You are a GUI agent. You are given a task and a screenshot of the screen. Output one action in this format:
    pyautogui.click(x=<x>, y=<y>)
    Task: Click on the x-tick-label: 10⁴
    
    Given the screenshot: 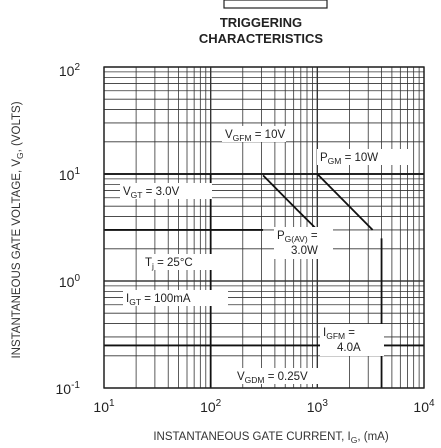 What is the action you would take?
    pyautogui.click(x=424, y=406)
    